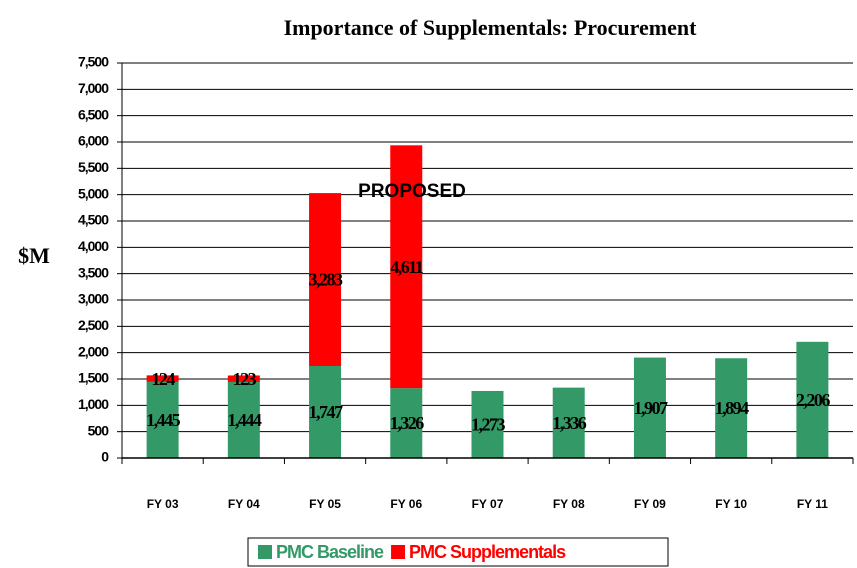 This screenshot has width=857, height=568. Describe the element at coordinates (731, 504) in the screenshot. I see `x-tick-label: FY 10` at that location.